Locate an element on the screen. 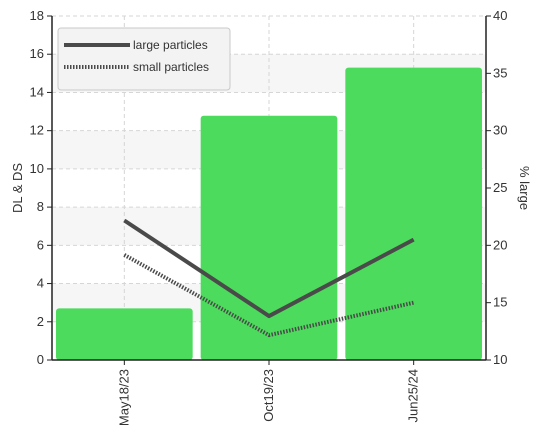  right-tick-label: 15 is located at coordinates (500, 302).